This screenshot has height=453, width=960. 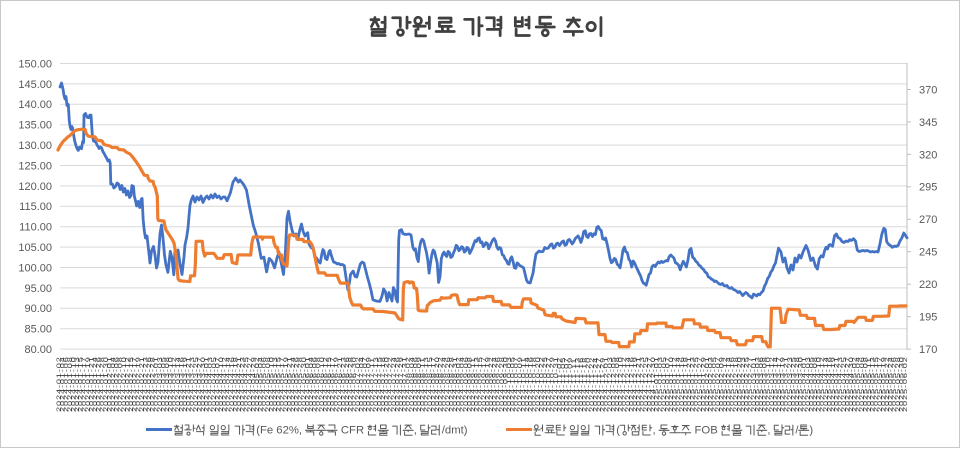 What do you see at coordinates (750, 384) in the screenshot?
I see `svg-text: 2025-02-27` at bounding box center [750, 384].